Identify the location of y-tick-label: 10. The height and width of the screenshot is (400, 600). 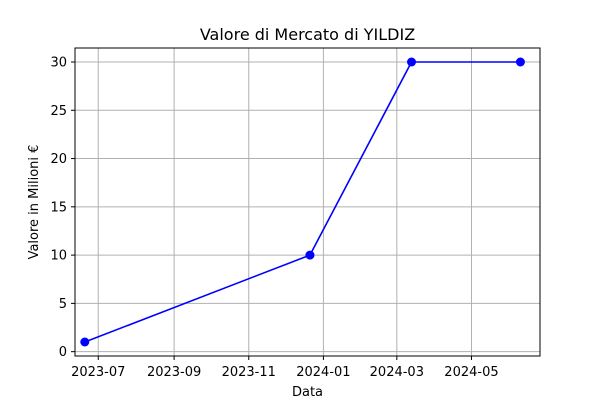
(58, 256).